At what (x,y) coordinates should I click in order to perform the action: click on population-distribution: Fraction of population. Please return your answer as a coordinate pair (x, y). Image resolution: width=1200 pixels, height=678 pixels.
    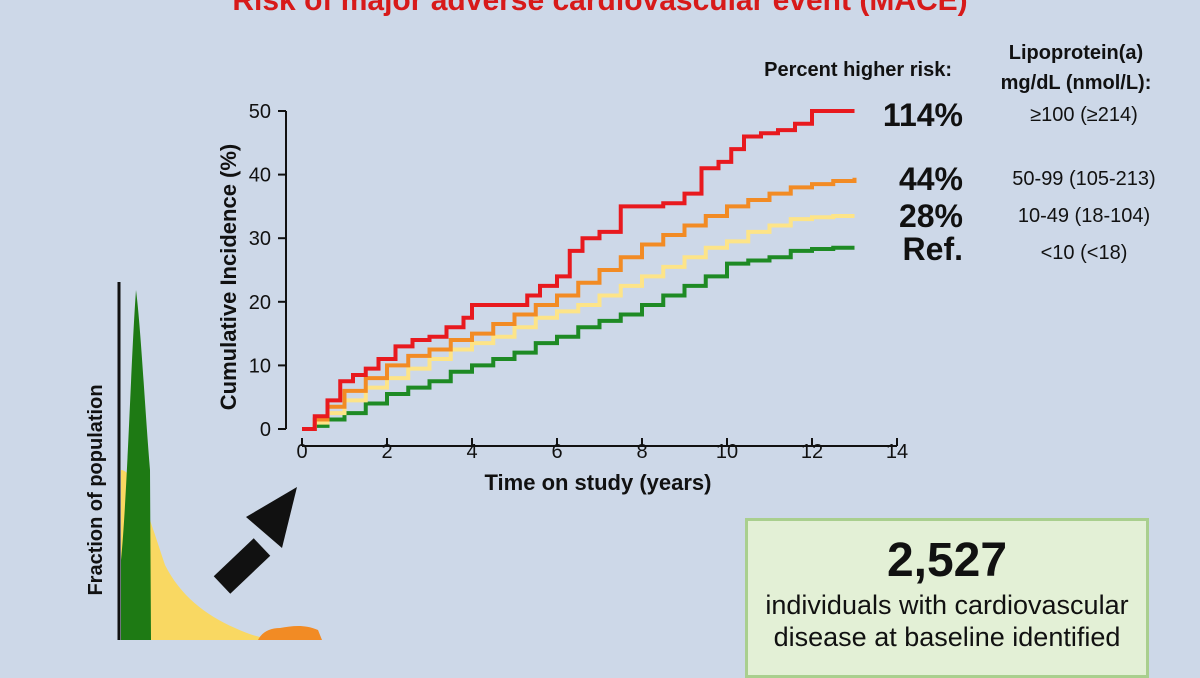
    Looking at the image, I should click on (203, 461).